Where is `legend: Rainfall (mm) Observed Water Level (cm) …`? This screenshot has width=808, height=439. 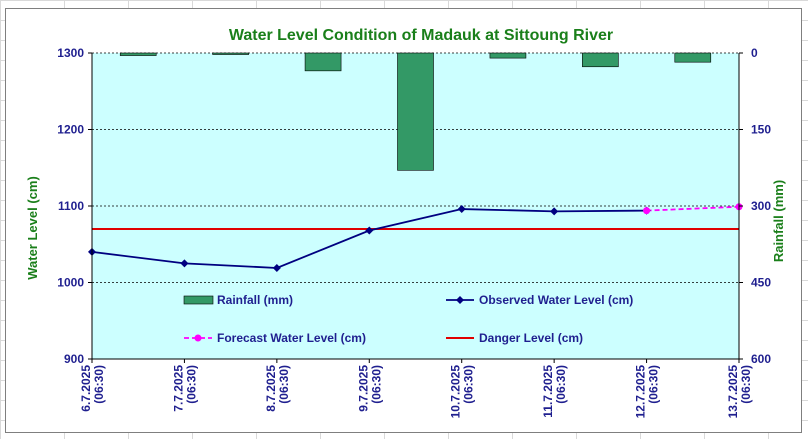 legend: Rainfall (mm) Observed Water Level (cm) … is located at coordinates (408, 319).